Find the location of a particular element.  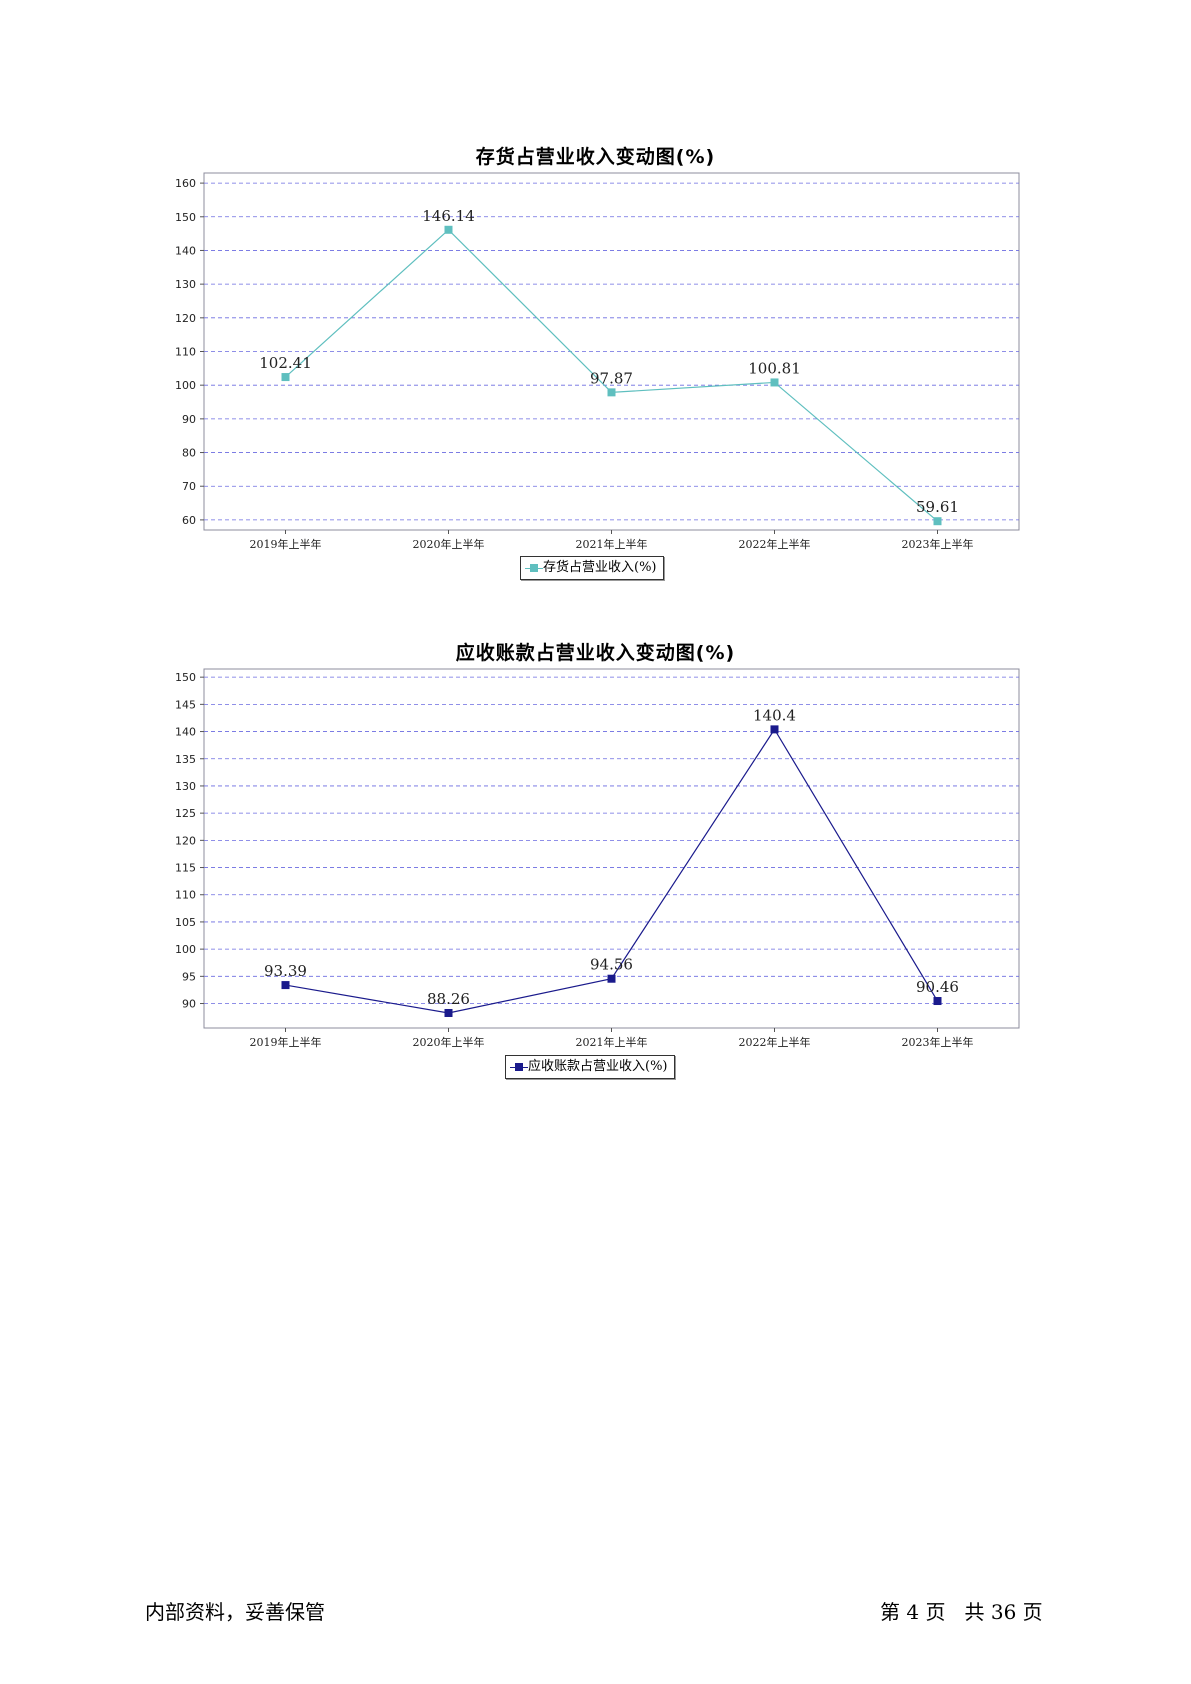

data-label: 100.81 is located at coordinates (774, 368).